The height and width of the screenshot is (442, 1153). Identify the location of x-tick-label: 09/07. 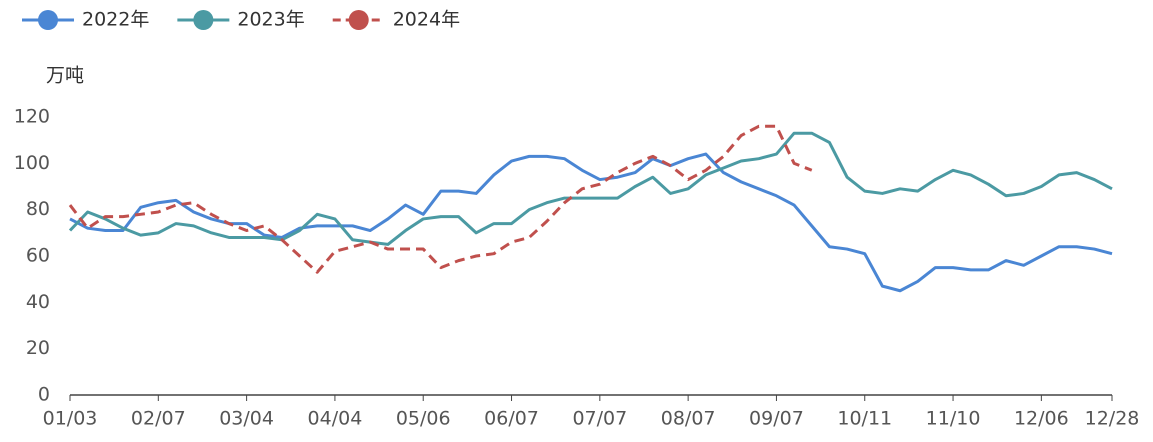
(776, 419).